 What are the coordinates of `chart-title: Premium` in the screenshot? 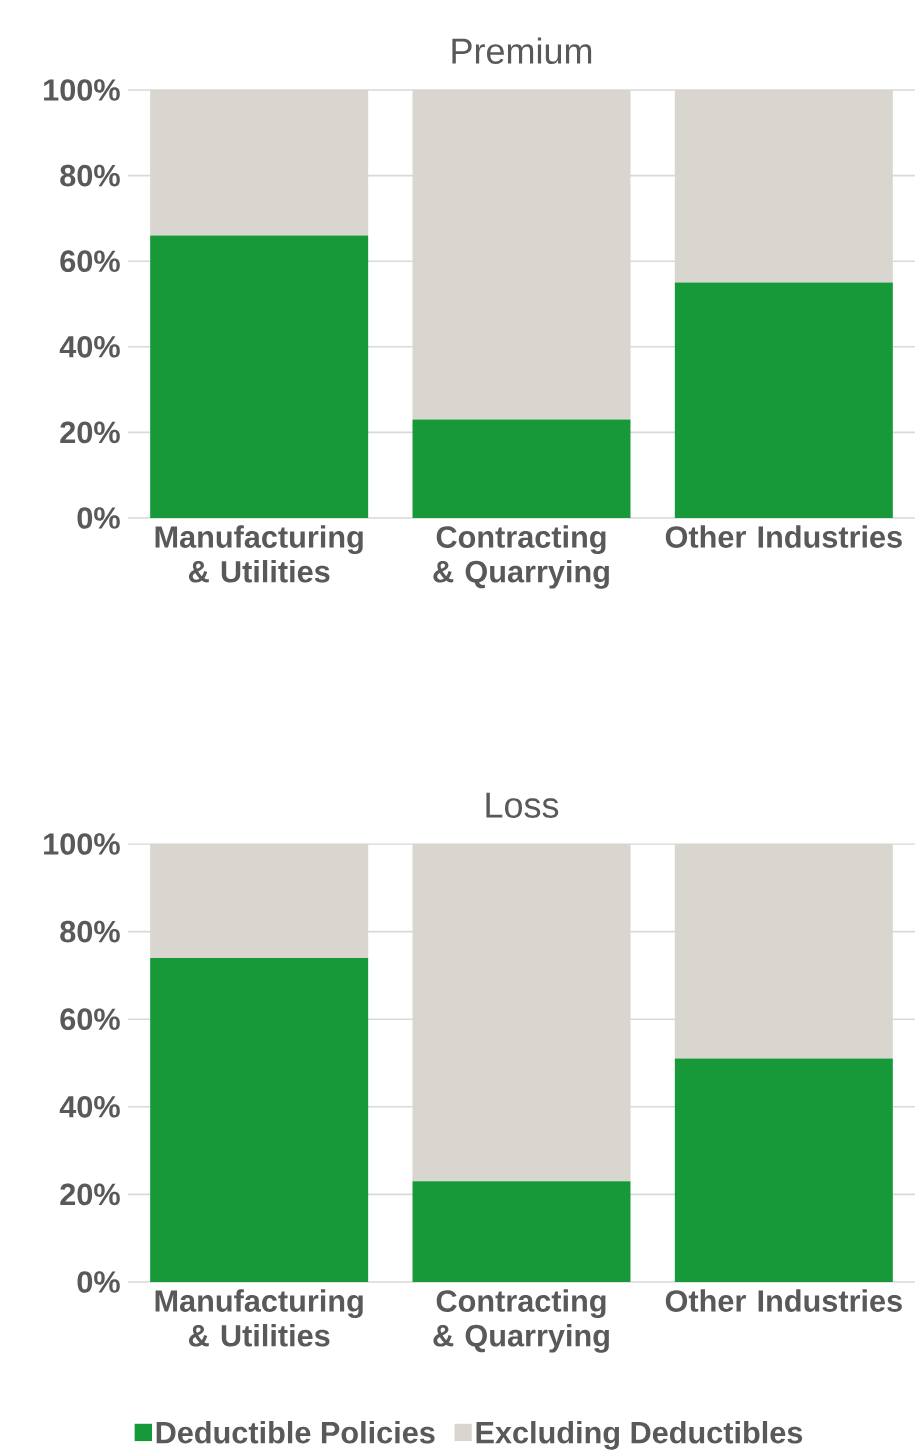 It's located at (522, 50).